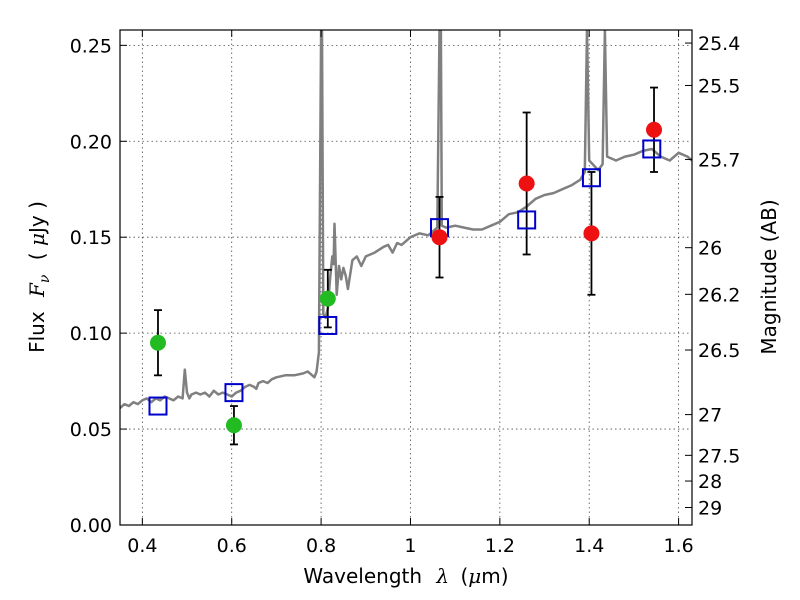 The height and width of the screenshot is (600, 800). What do you see at coordinates (719, 160) in the screenshot?
I see `magnitude-tick-label: 25.7` at bounding box center [719, 160].